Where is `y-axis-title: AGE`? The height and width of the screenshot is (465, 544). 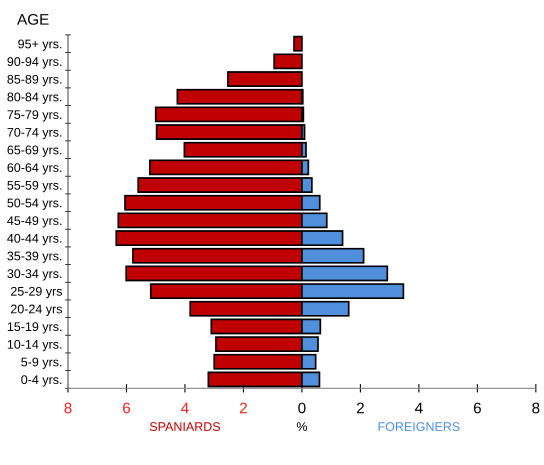 y-axis-title: AGE is located at coordinates (33, 19).